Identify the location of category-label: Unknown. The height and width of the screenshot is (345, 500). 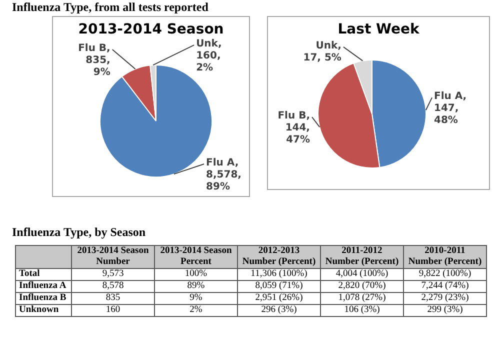
(39, 310).